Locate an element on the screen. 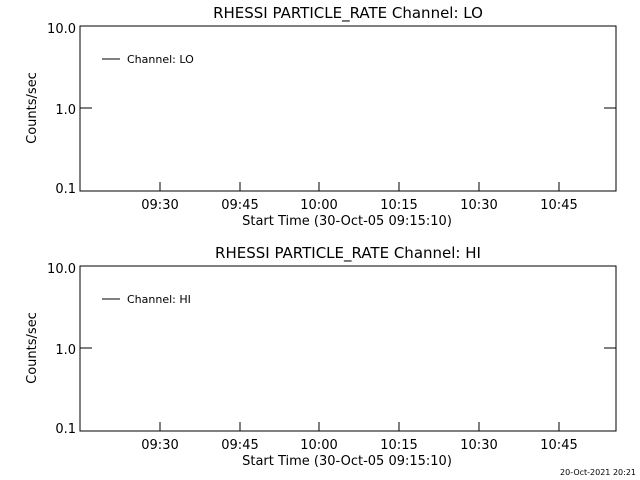 The width and height of the screenshot is (640, 480). y-tick-label-hi-top: 10.0 is located at coordinates (61, 269).